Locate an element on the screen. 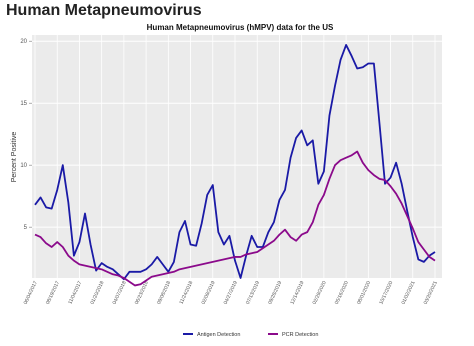 Image resolution: width=474 pixels, height=346 pixels. x-tick-label: 02/09/2019 is located at coordinates (209, 292).